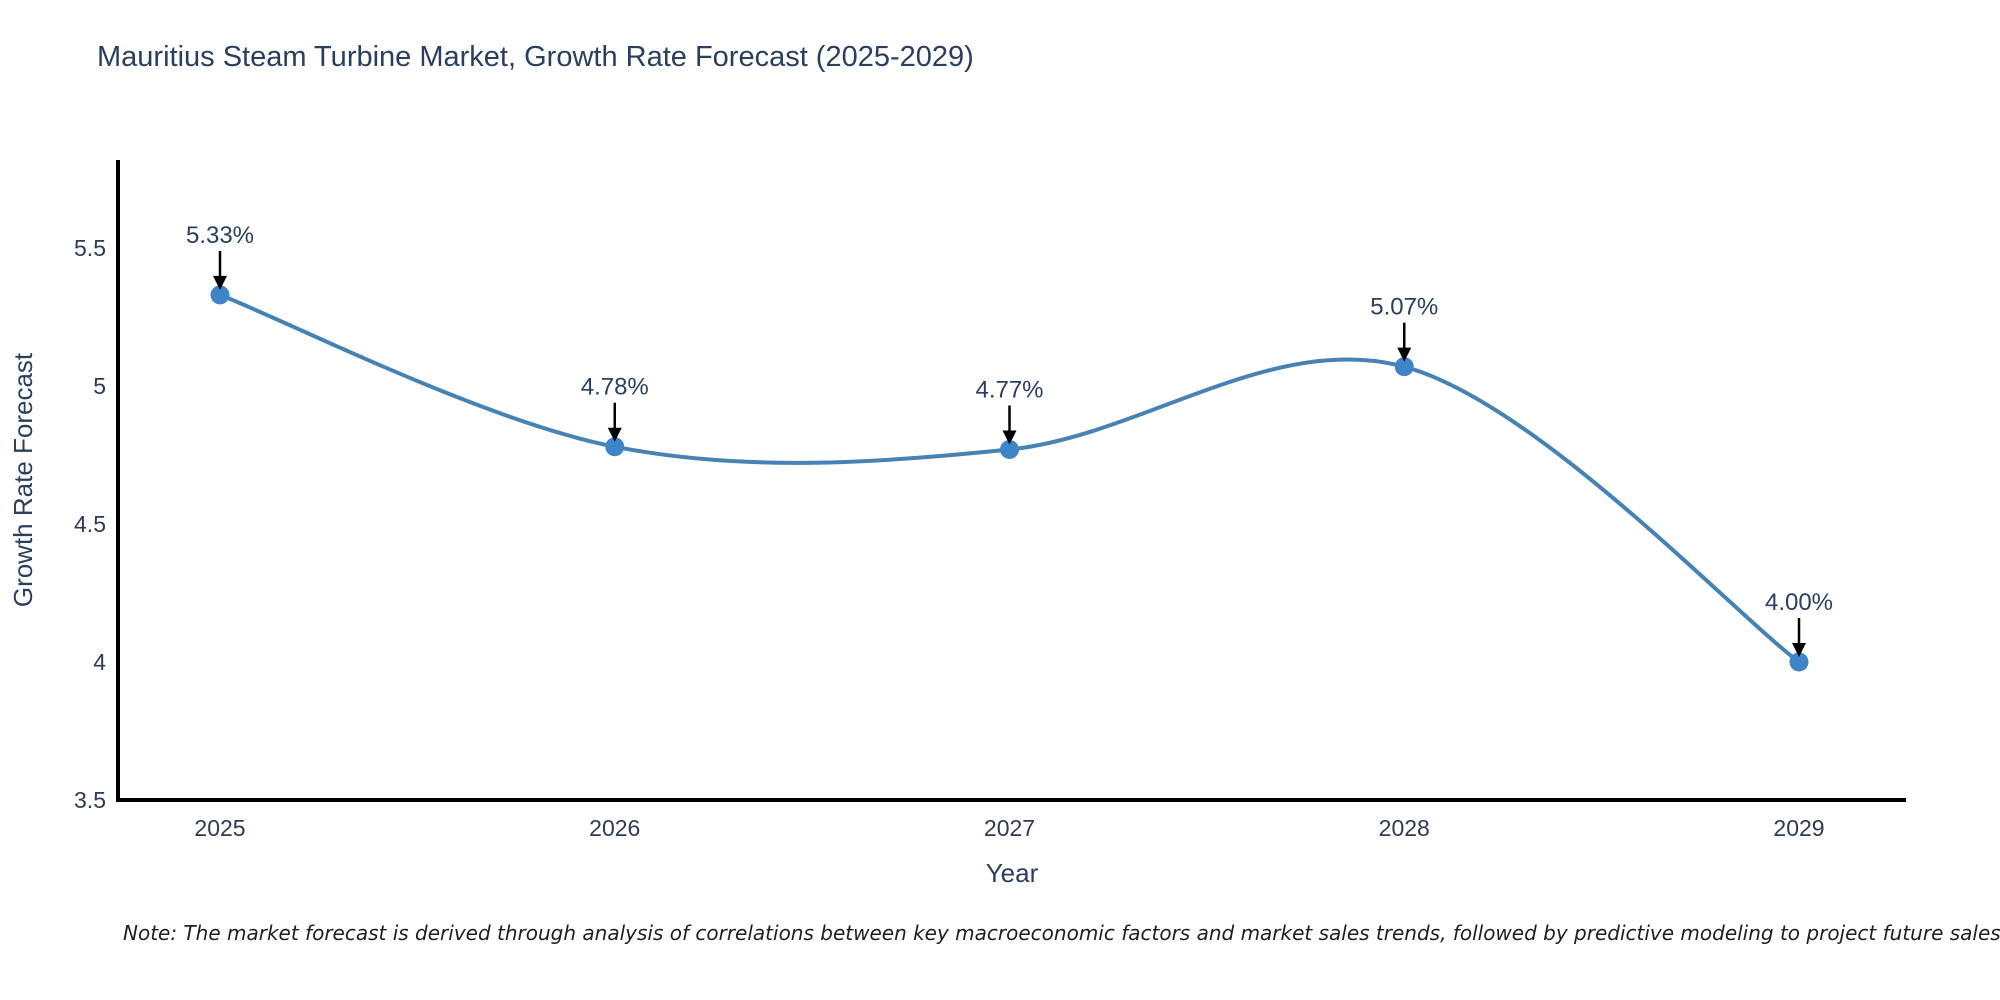 The image size is (2000, 1000). Describe the element at coordinates (90, 524) in the screenshot. I see `y-tick-label: 4.5` at that location.